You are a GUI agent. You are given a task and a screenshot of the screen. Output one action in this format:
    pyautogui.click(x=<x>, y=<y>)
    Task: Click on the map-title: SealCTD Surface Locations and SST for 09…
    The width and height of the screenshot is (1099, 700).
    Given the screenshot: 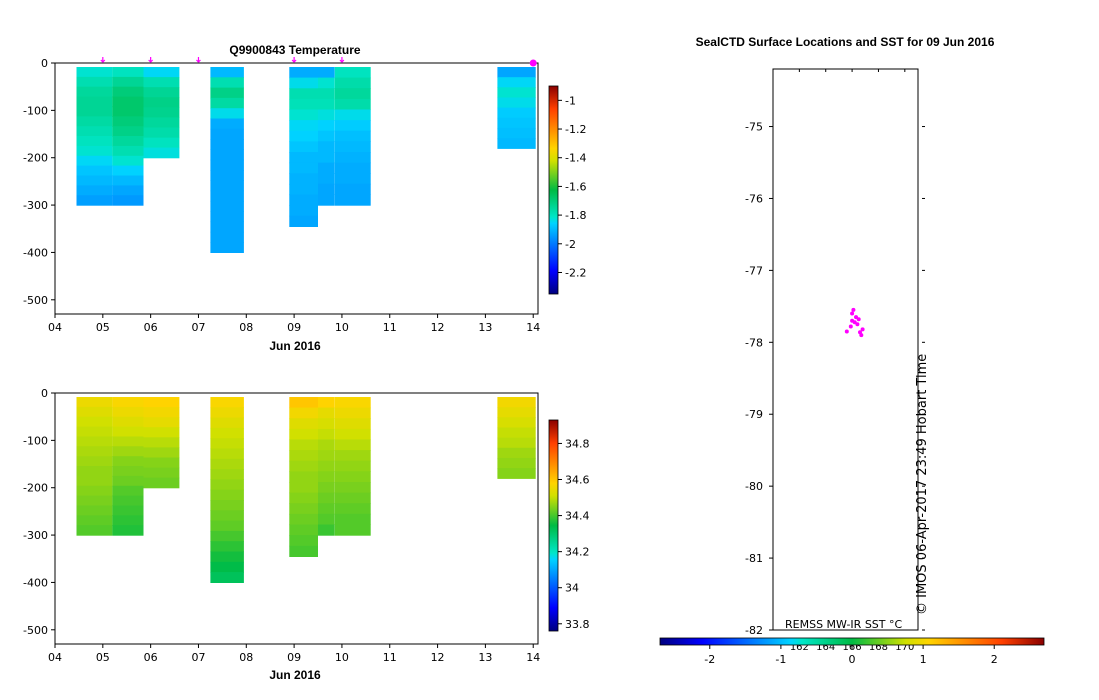 What is the action you would take?
    pyautogui.click(x=845, y=42)
    